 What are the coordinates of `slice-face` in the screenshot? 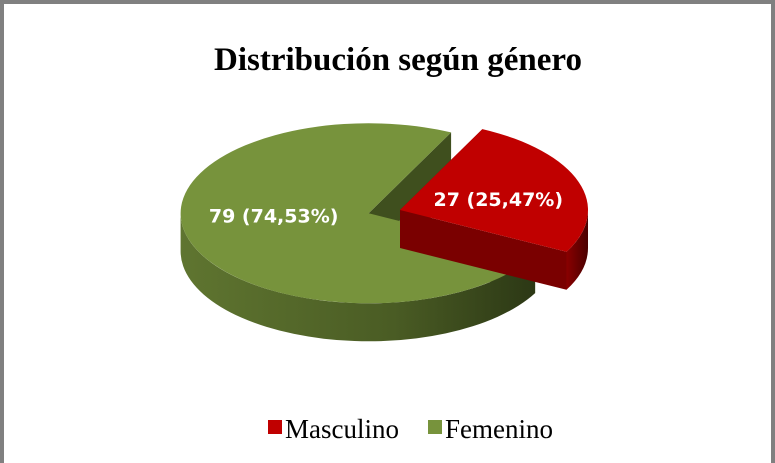 It's located at (483, 250).